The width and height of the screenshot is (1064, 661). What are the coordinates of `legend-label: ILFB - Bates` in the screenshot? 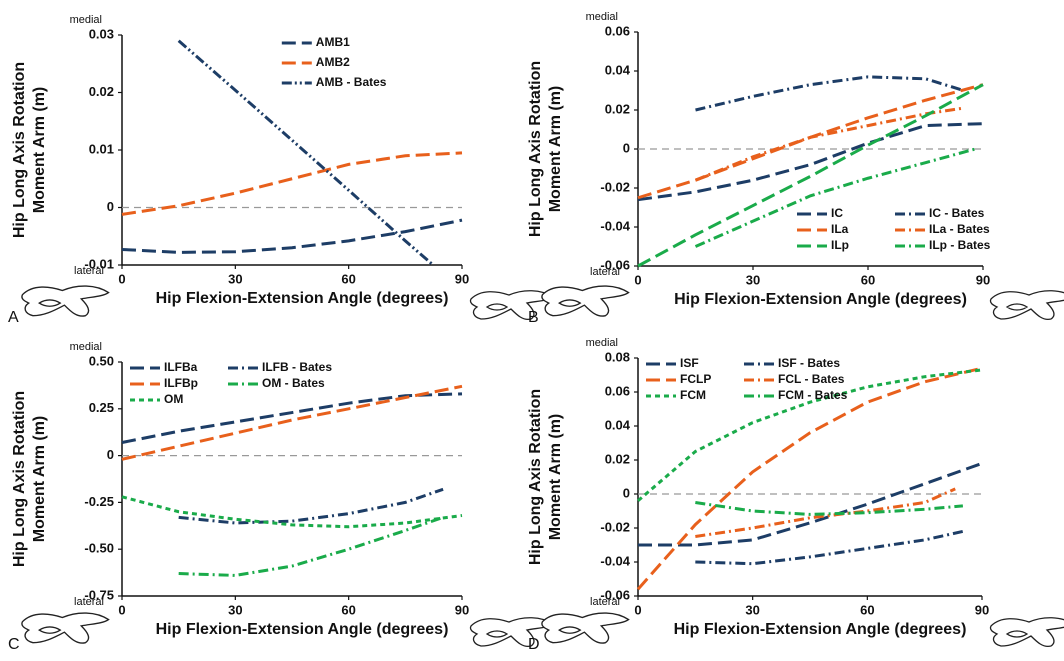 It's located at (297, 367).